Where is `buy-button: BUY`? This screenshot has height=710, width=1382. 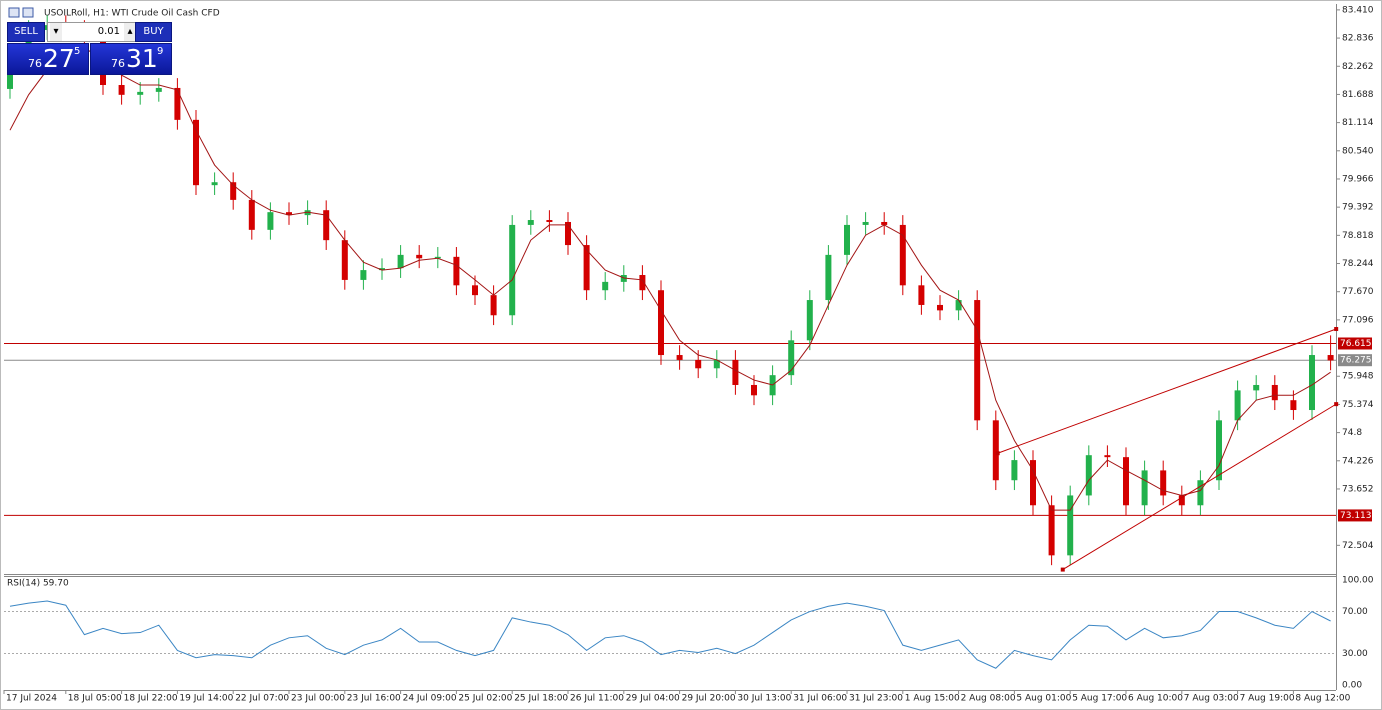 buy-button: BUY is located at coordinates (153, 32).